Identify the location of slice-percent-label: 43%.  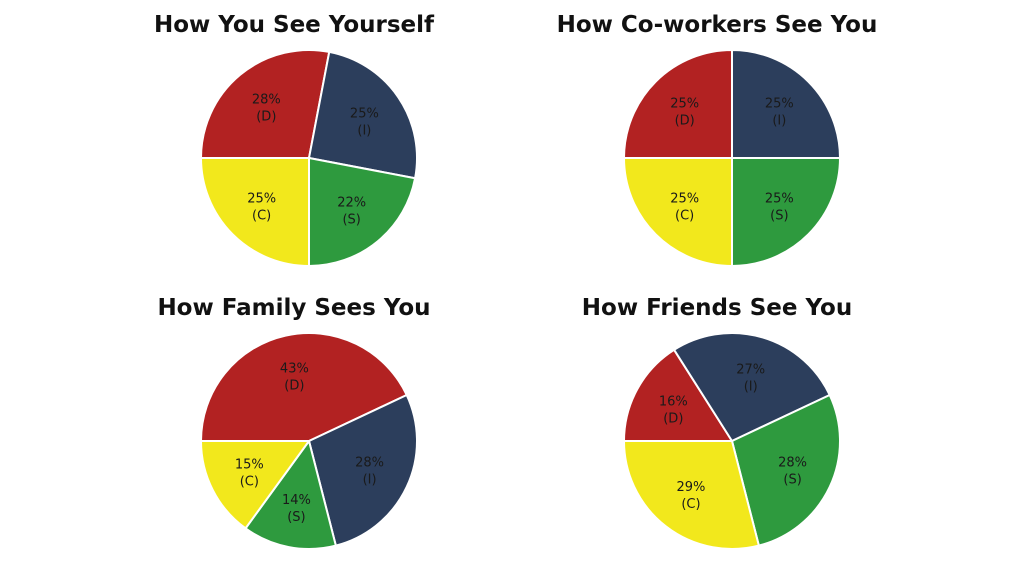
(294, 369).